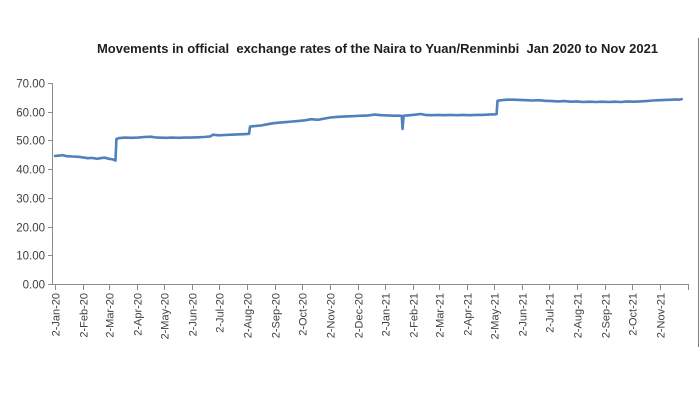 The width and height of the screenshot is (700, 400). Describe the element at coordinates (415, 315) in the screenshot. I see `x-axis-tick-label: 2-Feb-21` at that location.